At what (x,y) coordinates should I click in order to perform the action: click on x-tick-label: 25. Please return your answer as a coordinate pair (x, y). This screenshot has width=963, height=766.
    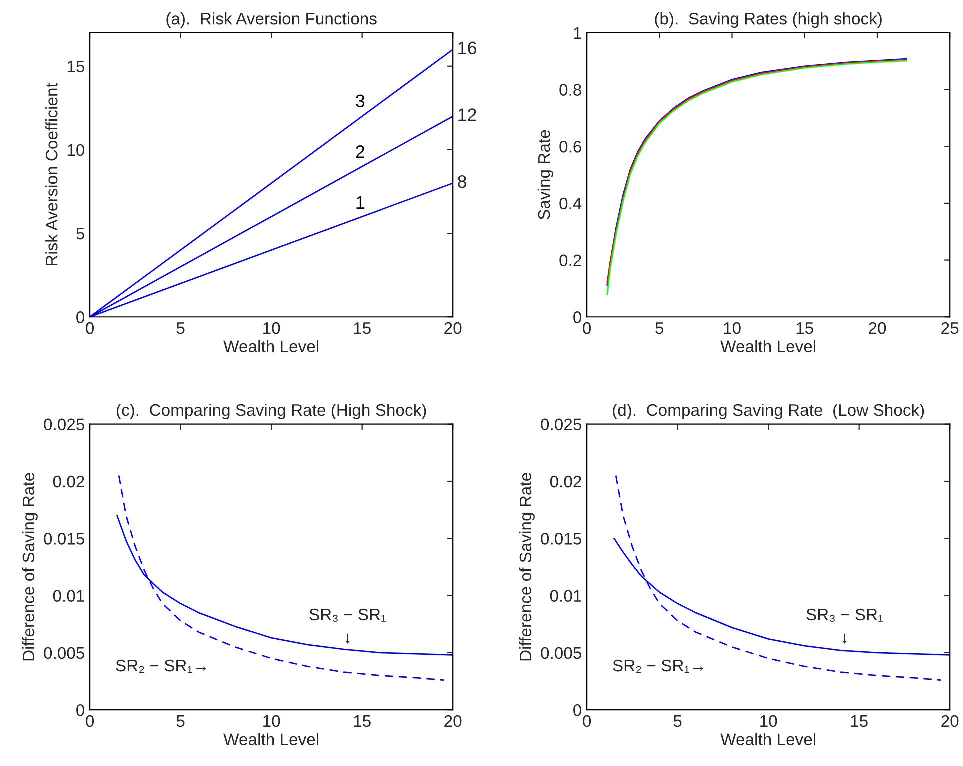
    Looking at the image, I should click on (950, 328).